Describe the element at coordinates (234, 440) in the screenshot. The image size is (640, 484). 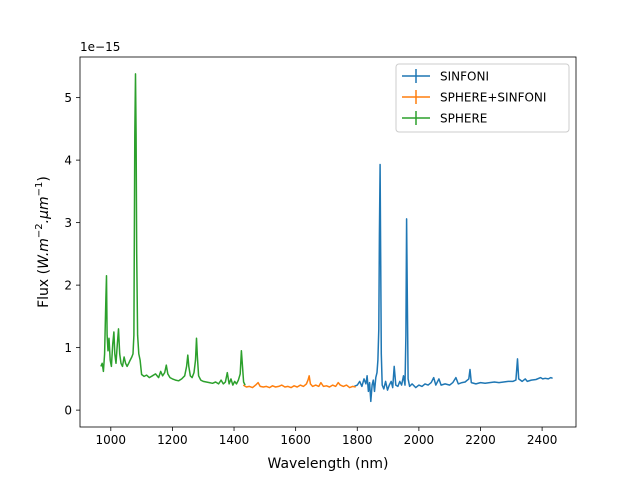
I see `x-tick-label-1400: 1400` at that location.